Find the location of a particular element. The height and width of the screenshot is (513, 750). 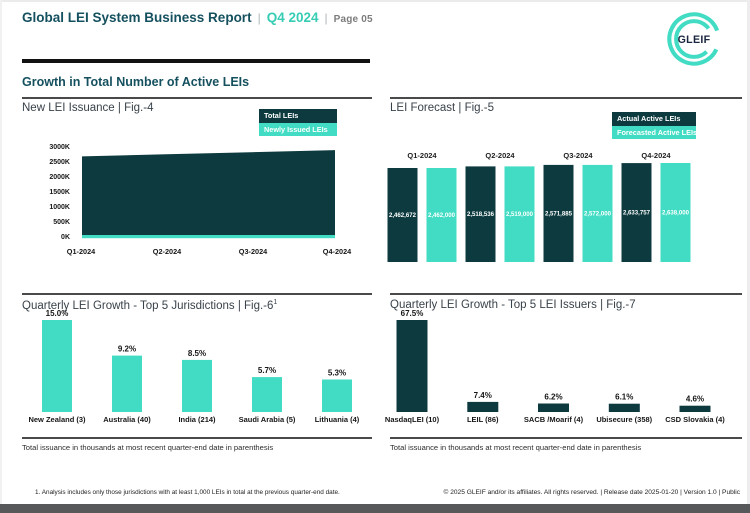

gleif-logo-icon: GLEIF is located at coordinates (694, 39).